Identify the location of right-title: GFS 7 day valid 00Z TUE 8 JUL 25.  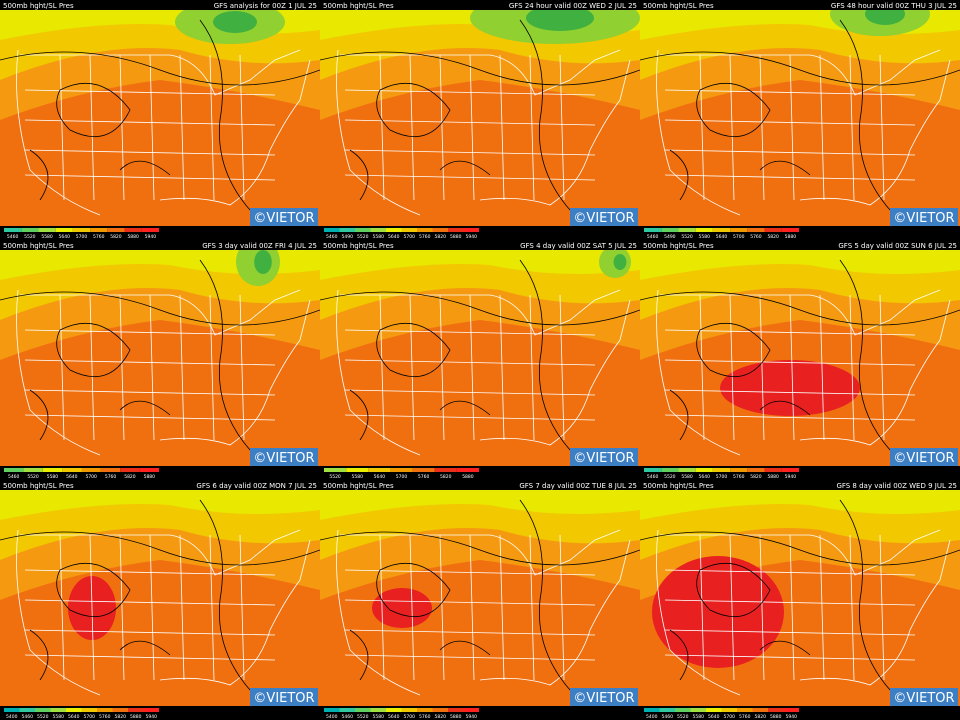
(578, 486).